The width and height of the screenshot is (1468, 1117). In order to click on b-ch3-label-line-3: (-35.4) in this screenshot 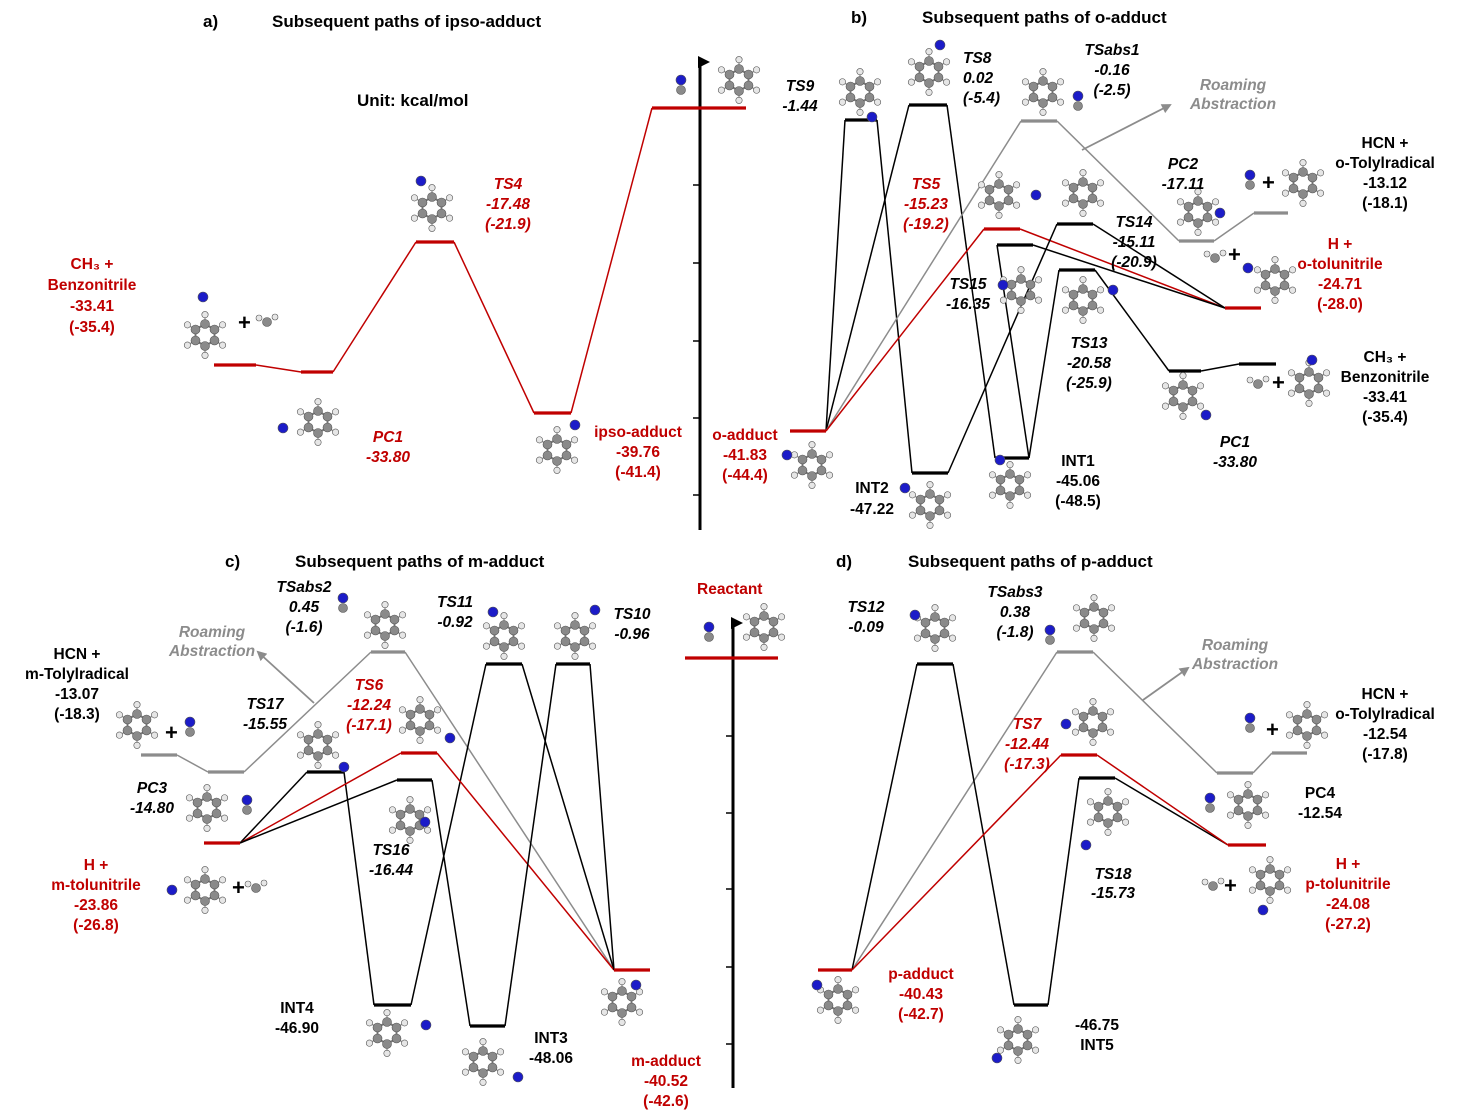, I will do `click(1385, 417)`.